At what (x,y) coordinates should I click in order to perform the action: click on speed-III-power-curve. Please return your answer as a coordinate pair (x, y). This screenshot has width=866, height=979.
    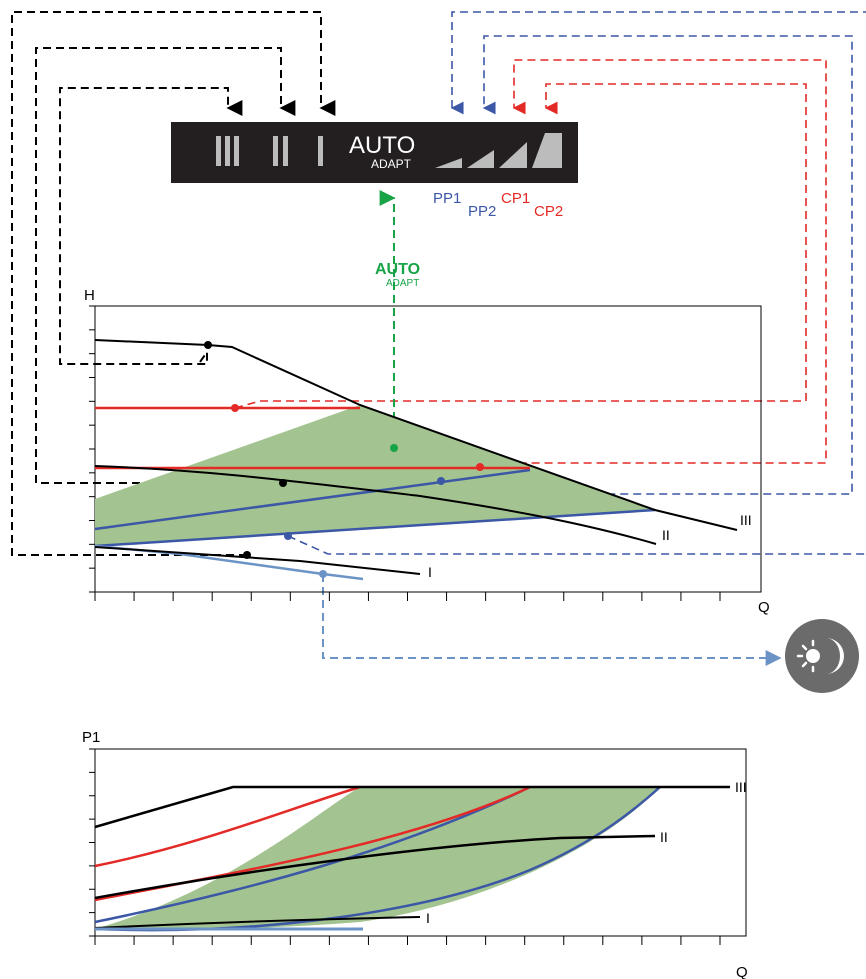
    Looking at the image, I should click on (412, 807).